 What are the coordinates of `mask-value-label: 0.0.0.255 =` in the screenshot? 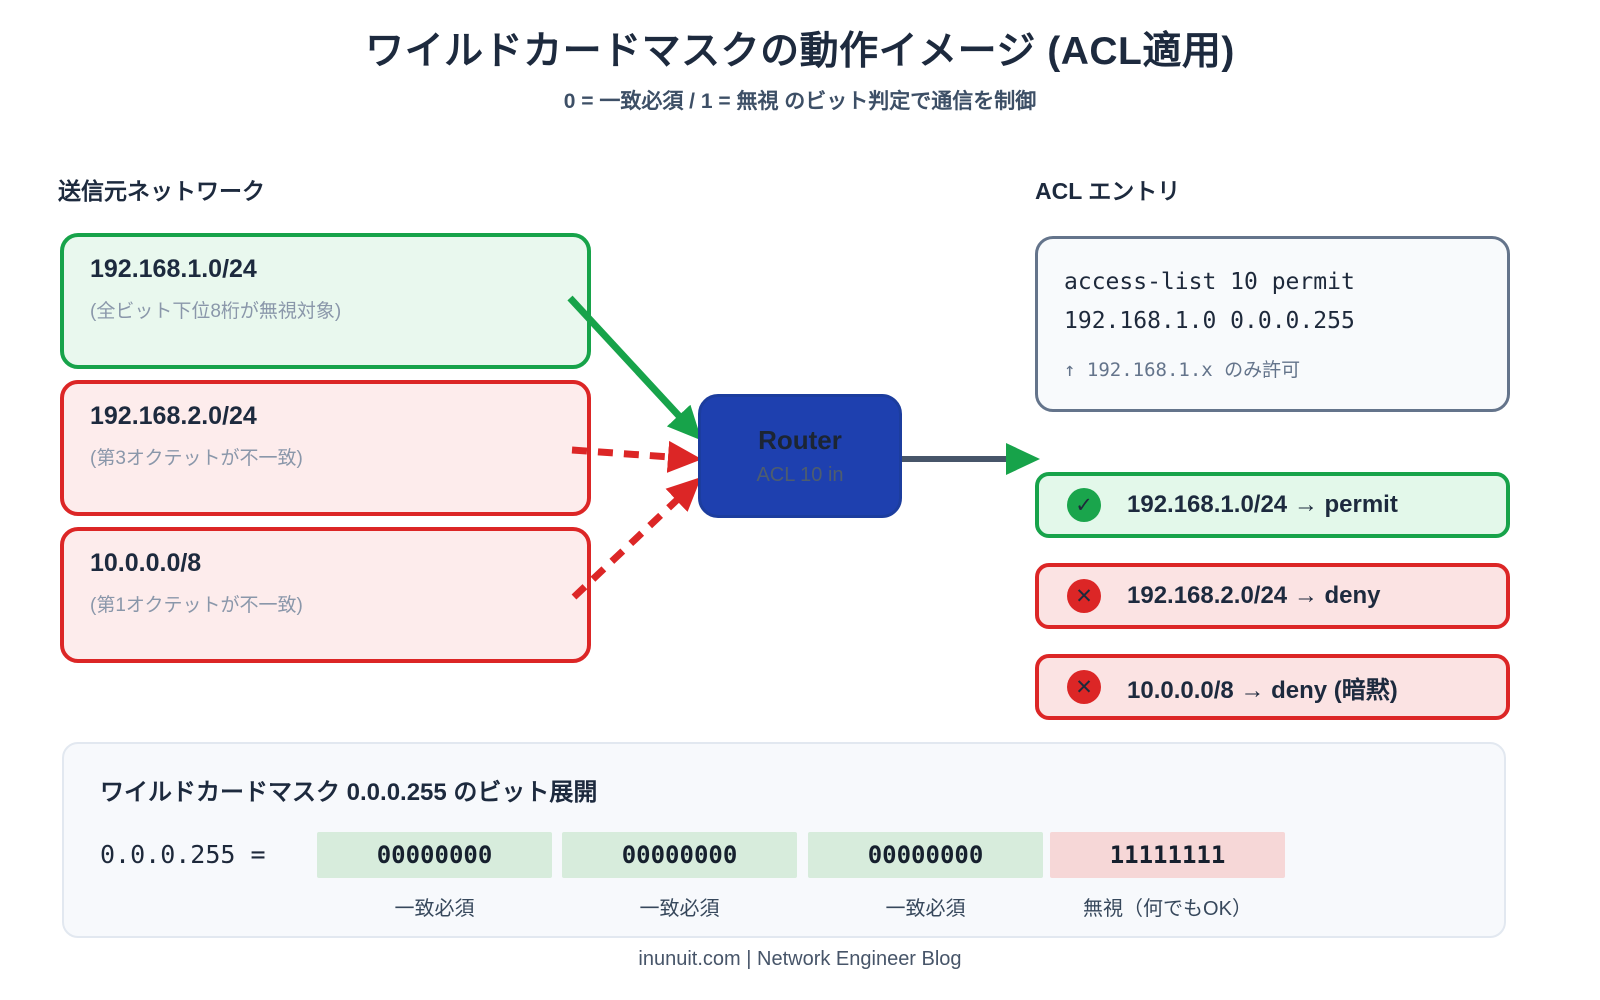 It's located at (183, 854).